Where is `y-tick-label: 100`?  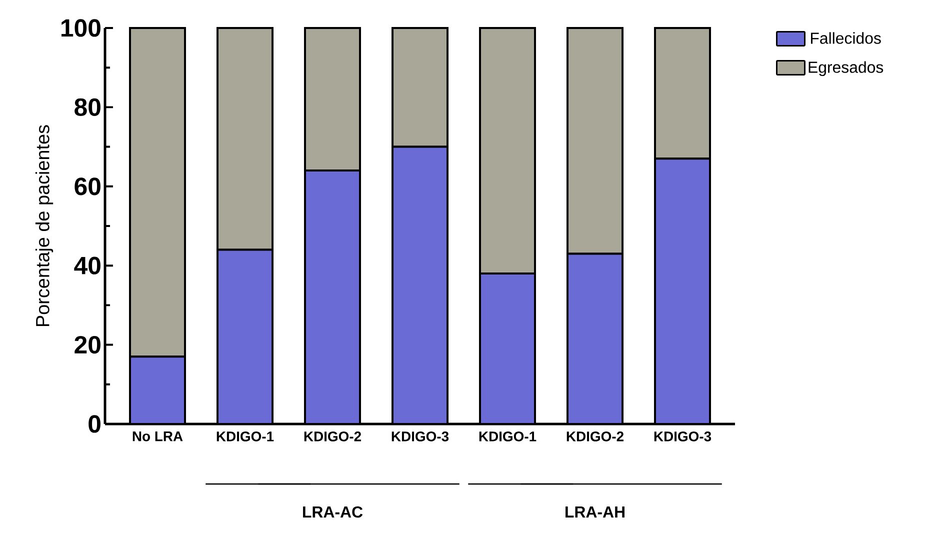 y-tick-label: 100 is located at coordinates (80, 28).